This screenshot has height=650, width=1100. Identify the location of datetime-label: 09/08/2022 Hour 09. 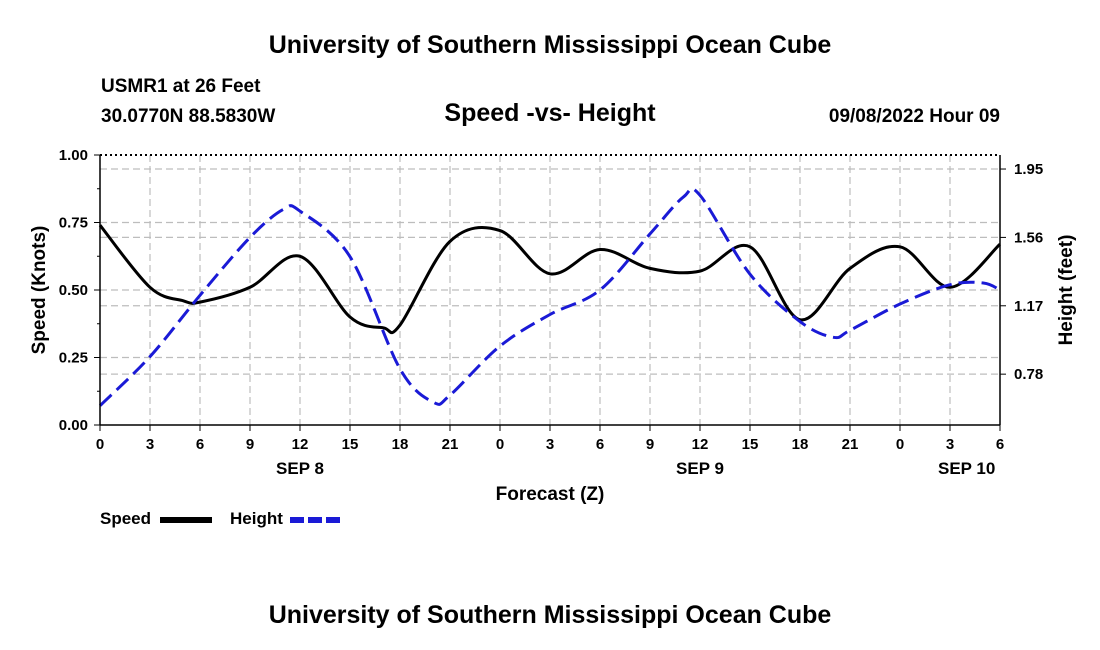
(914, 116).